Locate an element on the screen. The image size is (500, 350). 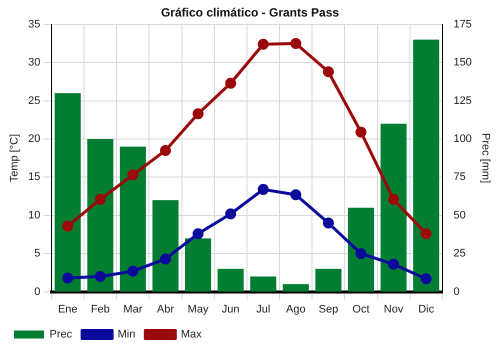
x-tick-label: Oct is located at coordinates (361, 309).